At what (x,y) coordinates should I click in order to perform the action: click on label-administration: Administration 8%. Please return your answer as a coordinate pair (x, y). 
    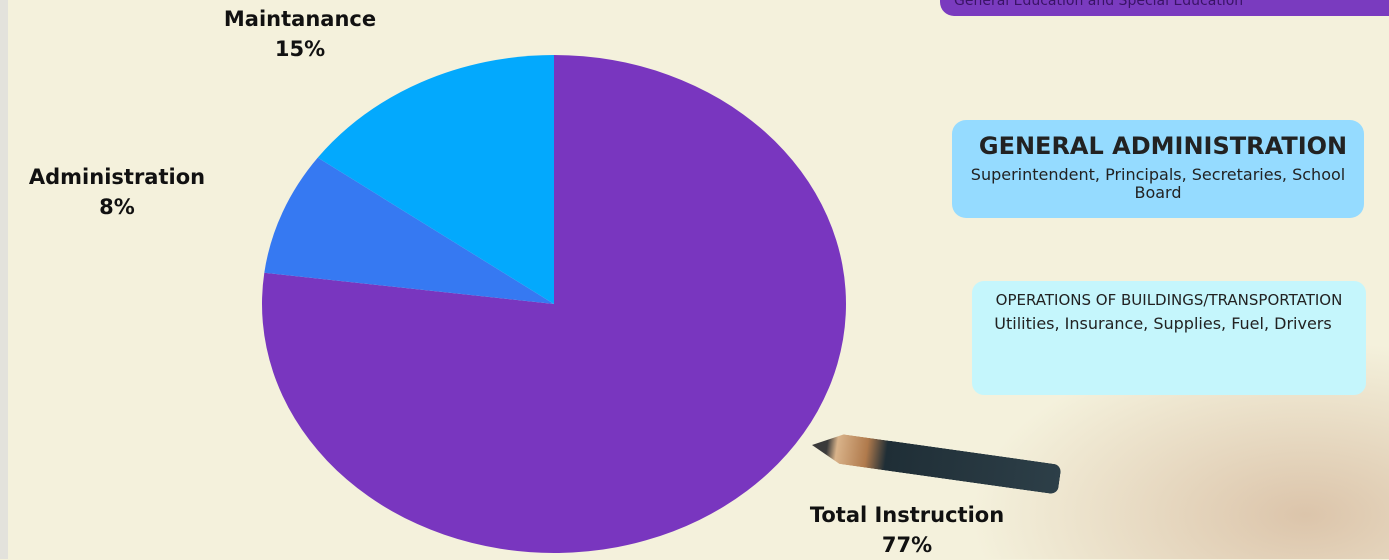
    Looking at the image, I should click on (117, 192).